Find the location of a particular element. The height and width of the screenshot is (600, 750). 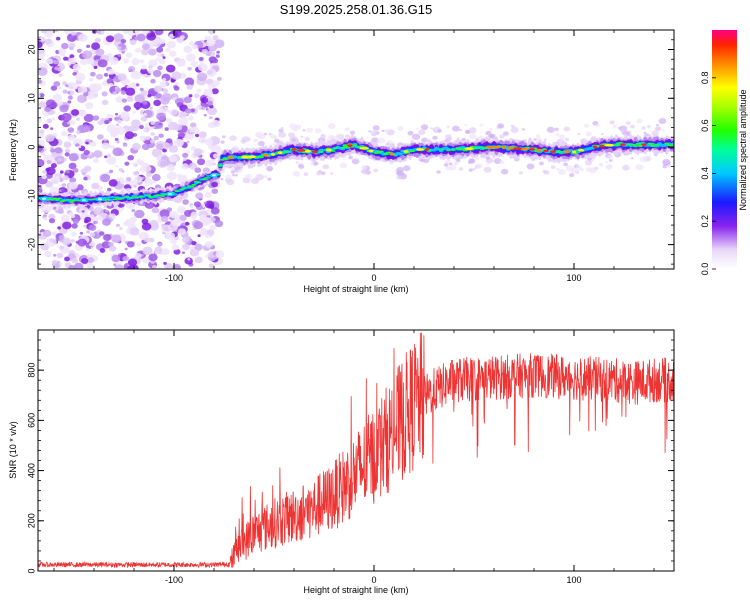

x-tick-label: 100 is located at coordinates (573, 278).